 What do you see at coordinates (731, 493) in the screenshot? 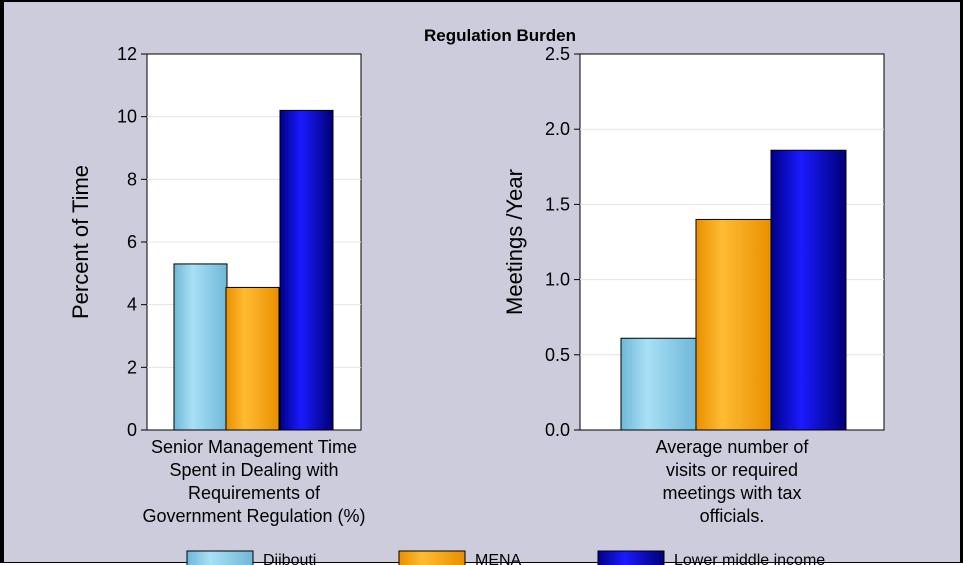
I see `category-label-line: meetings with tax` at bounding box center [731, 493].